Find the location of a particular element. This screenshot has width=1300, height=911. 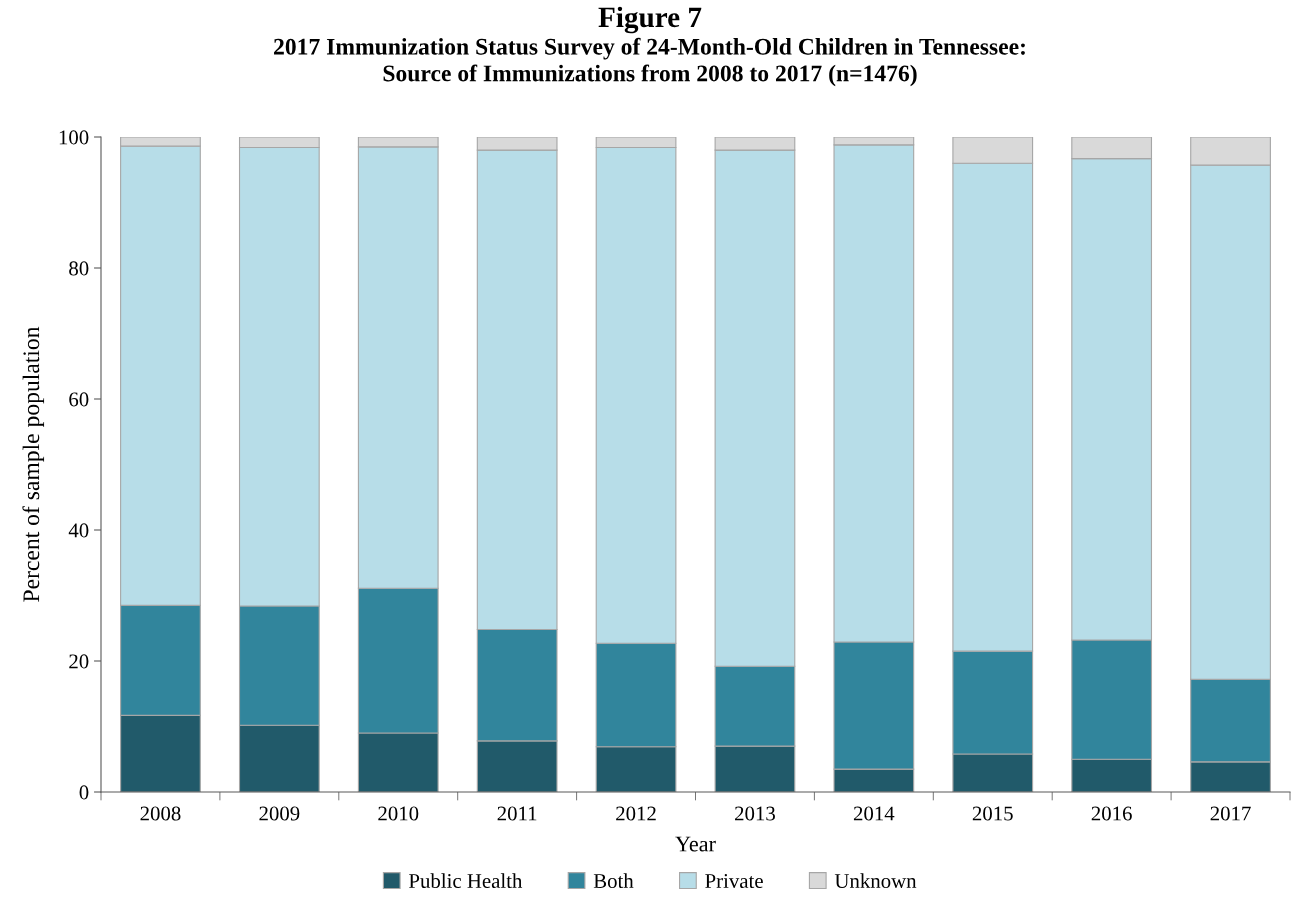

y-tick-label: 80 is located at coordinates (79, 268).